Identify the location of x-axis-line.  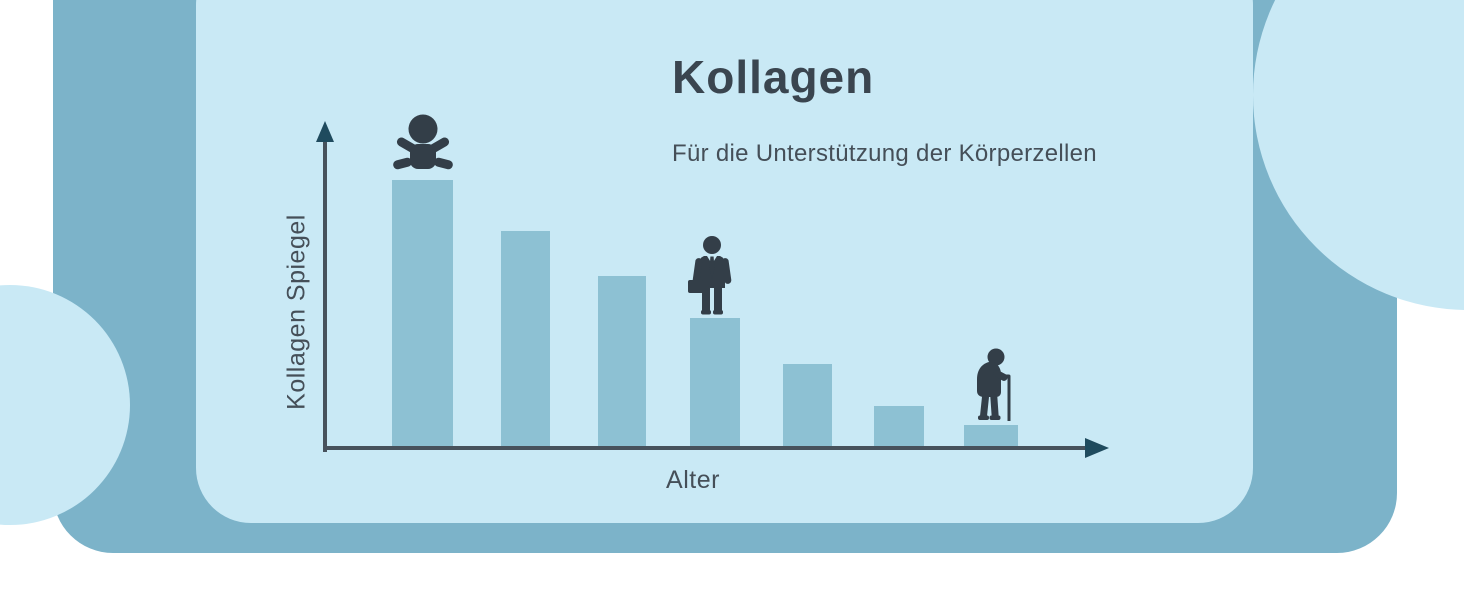
(705, 448).